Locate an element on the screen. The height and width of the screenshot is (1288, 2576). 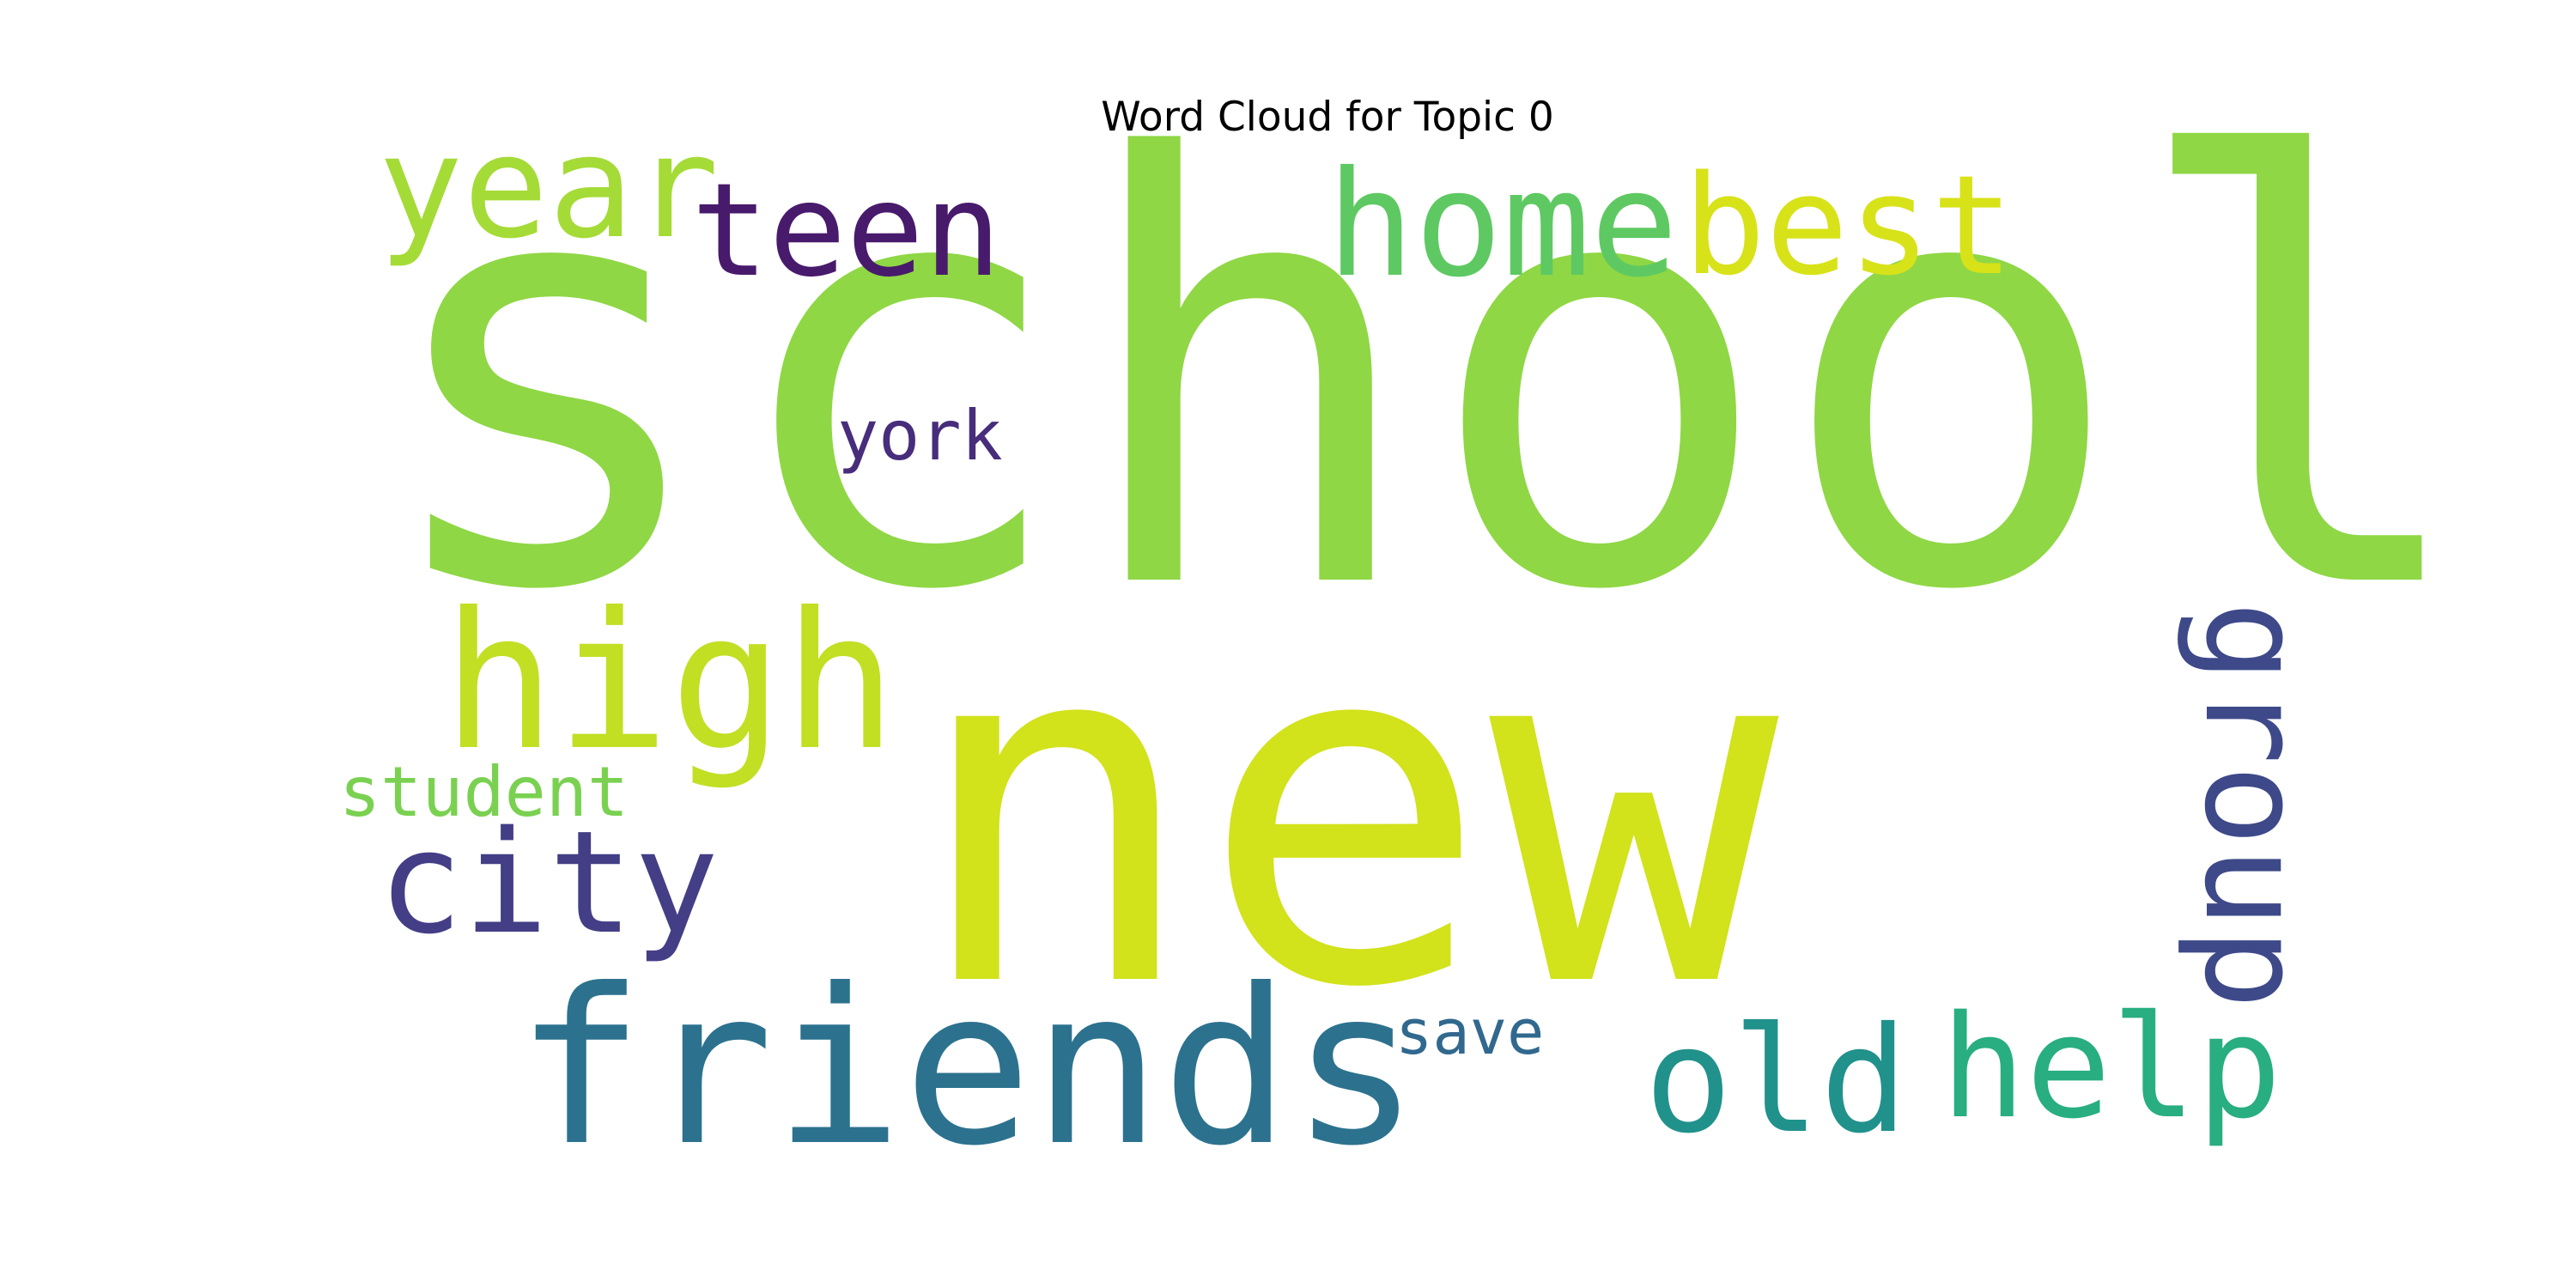
word-home: home is located at coordinates (1502, 225).